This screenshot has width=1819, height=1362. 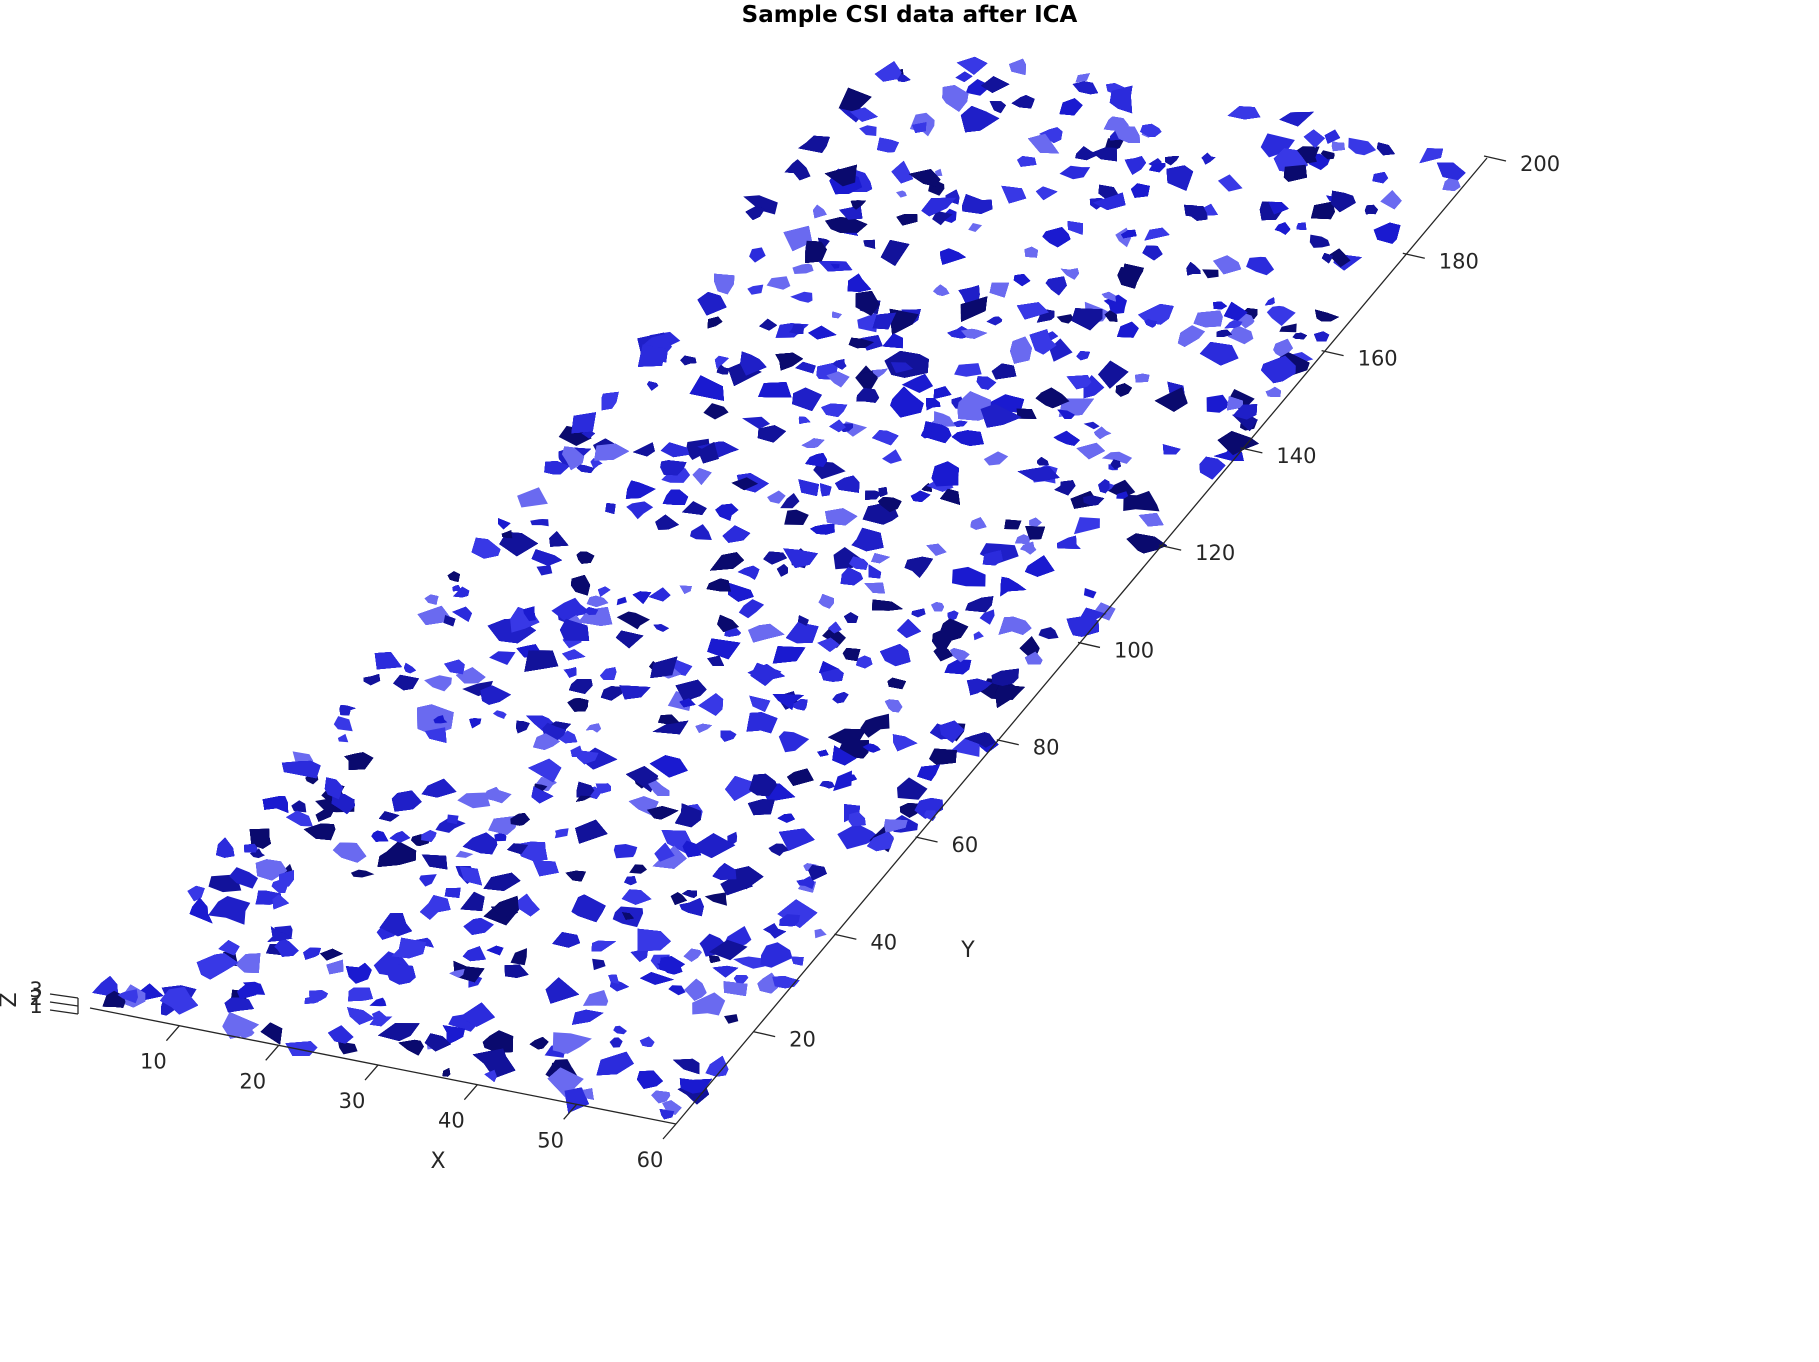 I want to click on y-tick-label: 120, so click(x=1215, y=553).